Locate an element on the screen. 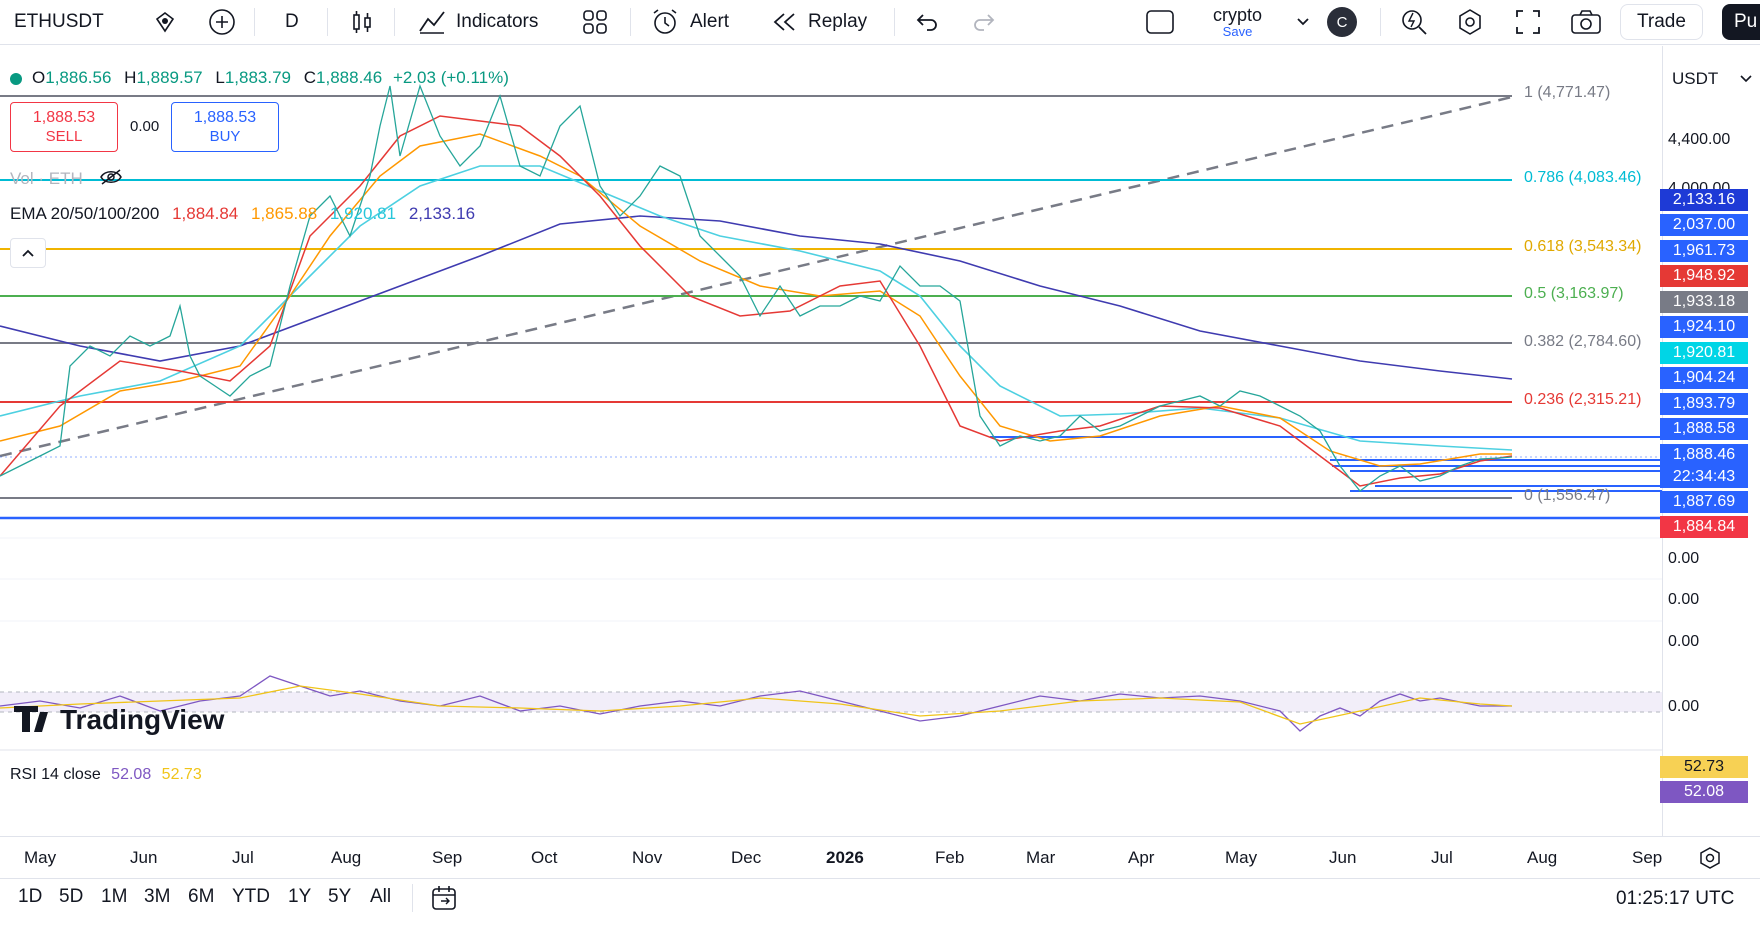 This screenshot has width=1760, height=933. time-tick: Sep is located at coordinates (447, 857).